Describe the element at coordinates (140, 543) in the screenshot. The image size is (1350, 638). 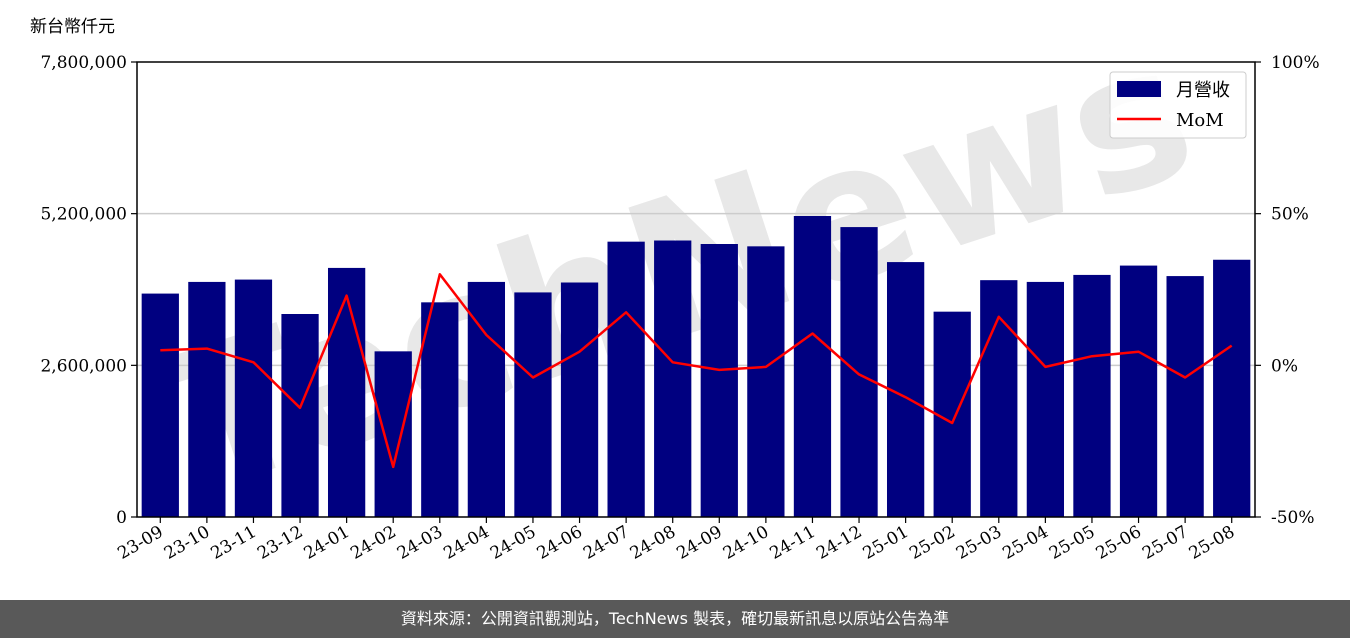
I see `x-tick-label-23-09: 23-09` at that location.